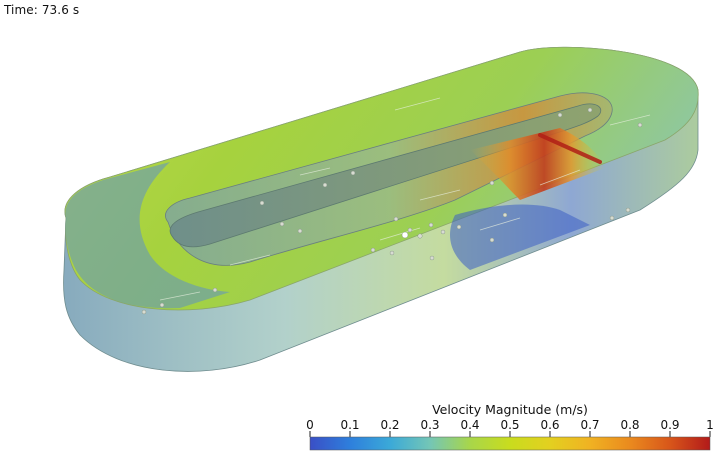 This screenshot has height=453, width=720. What do you see at coordinates (350, 425) in the screenshot?
I see `tick-label: 0.1` at bounding box center [350, 425].